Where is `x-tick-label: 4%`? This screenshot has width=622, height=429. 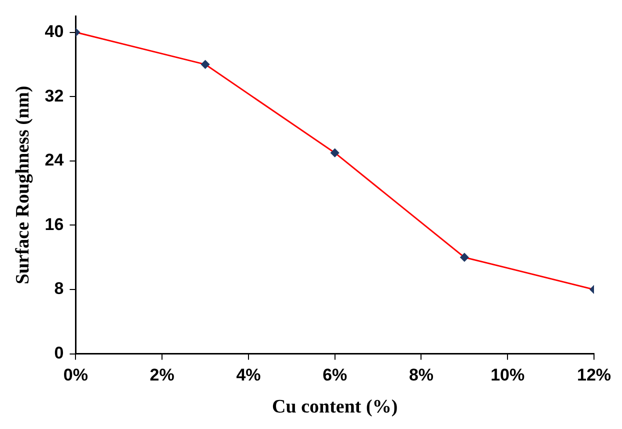 x-tick-label: 4% is located at coordinates (248, 375).